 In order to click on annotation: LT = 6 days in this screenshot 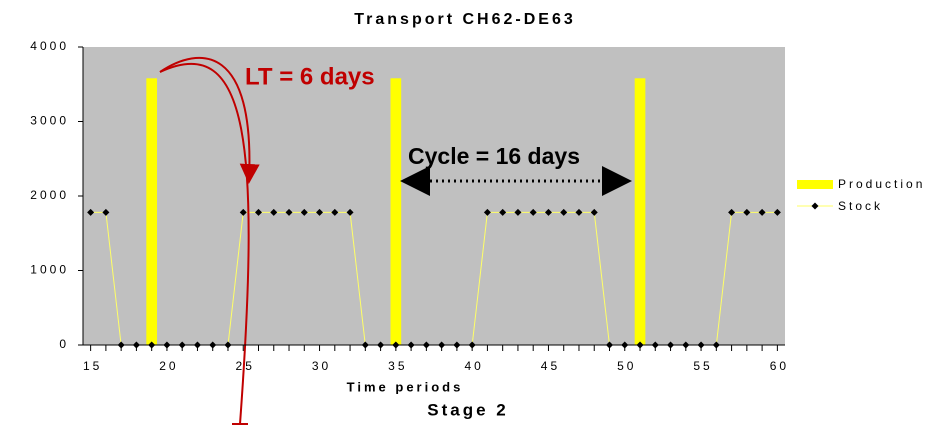, I will do `click(310, 76)`.